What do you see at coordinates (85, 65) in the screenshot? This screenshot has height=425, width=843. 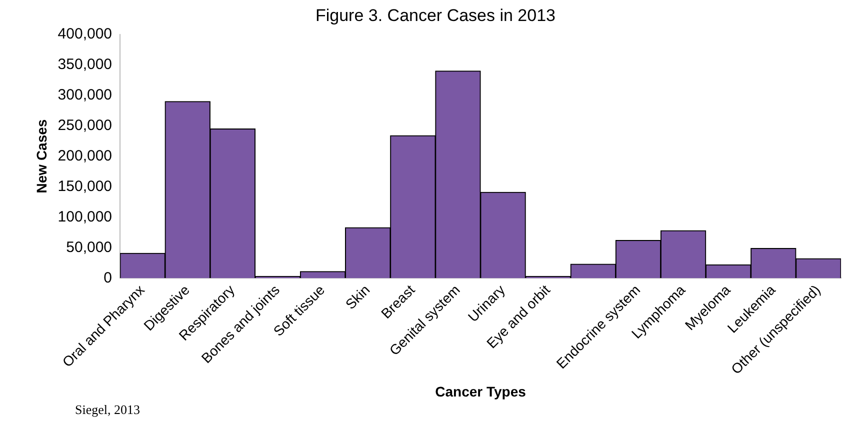 I see `y-tick-label: 350,000` at bounding box center [85, 65].